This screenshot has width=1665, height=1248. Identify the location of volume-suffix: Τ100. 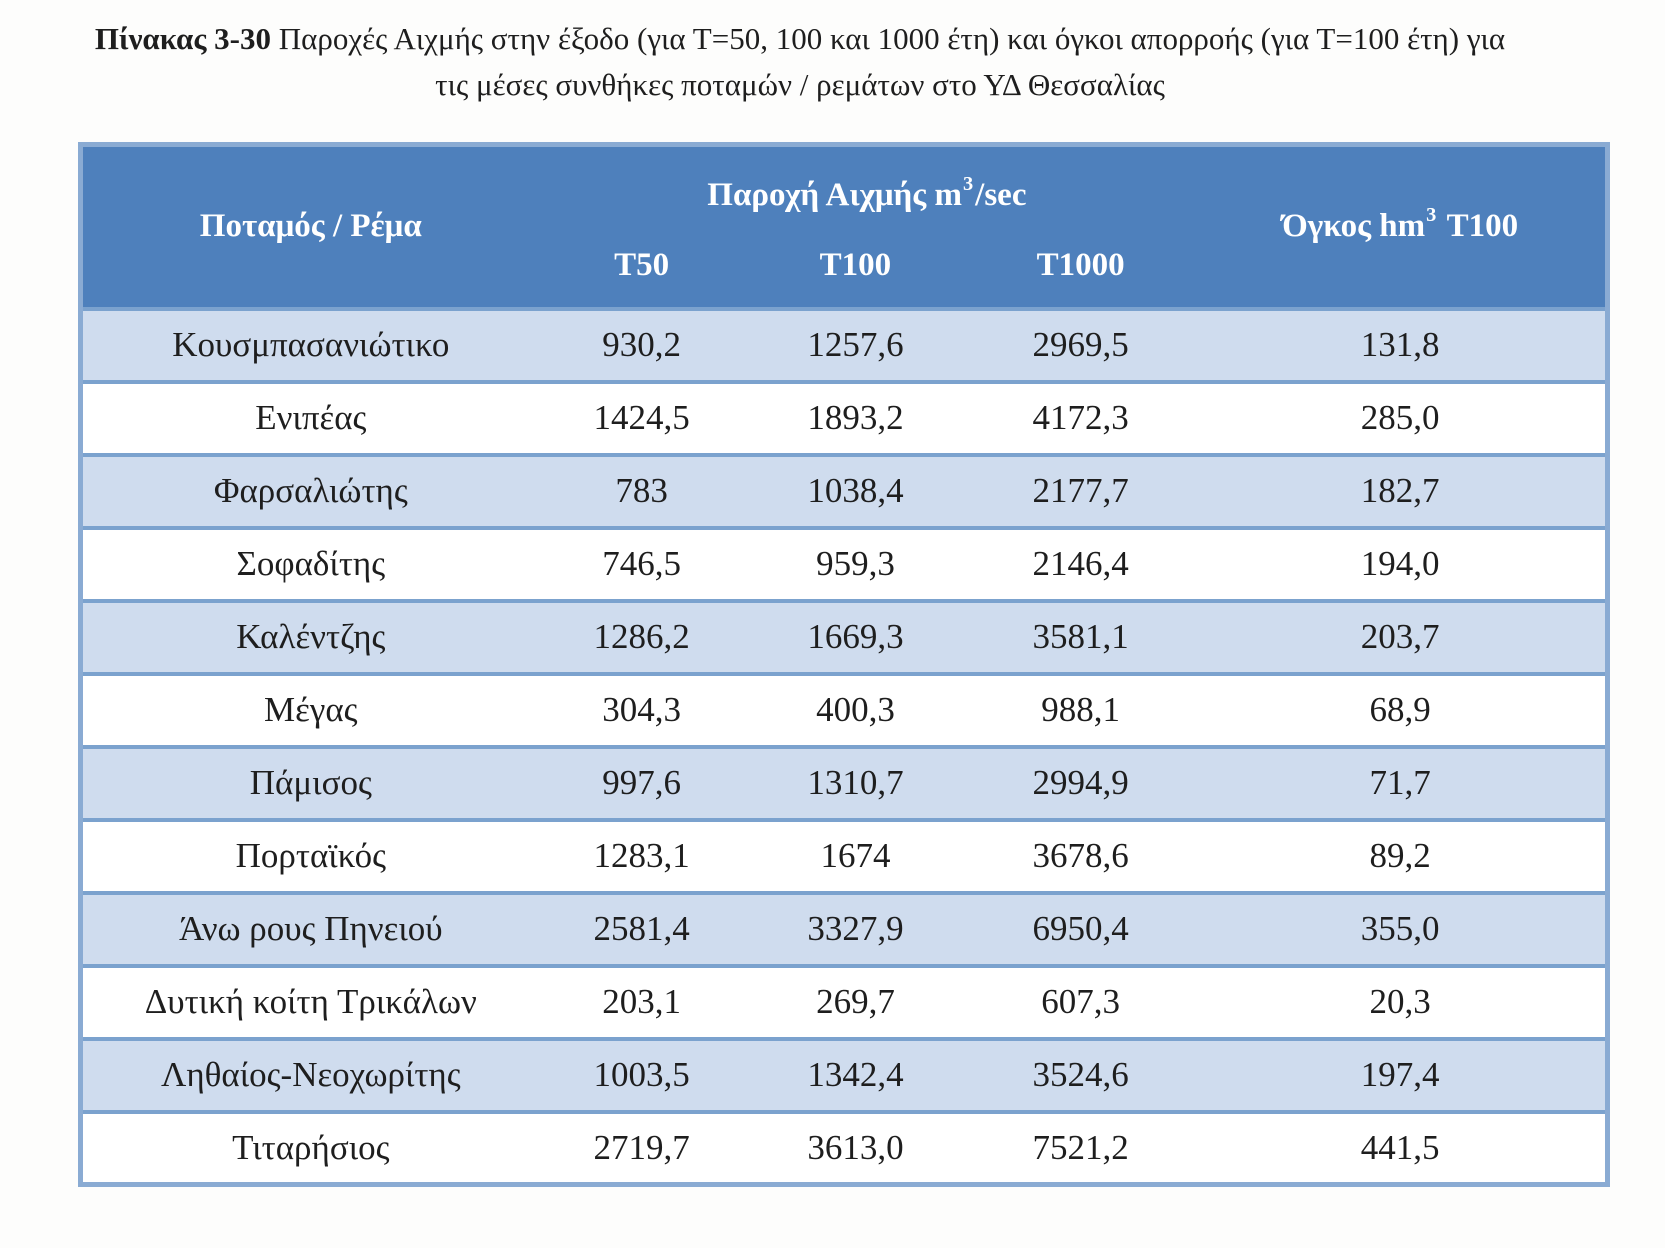
(1478, 226).